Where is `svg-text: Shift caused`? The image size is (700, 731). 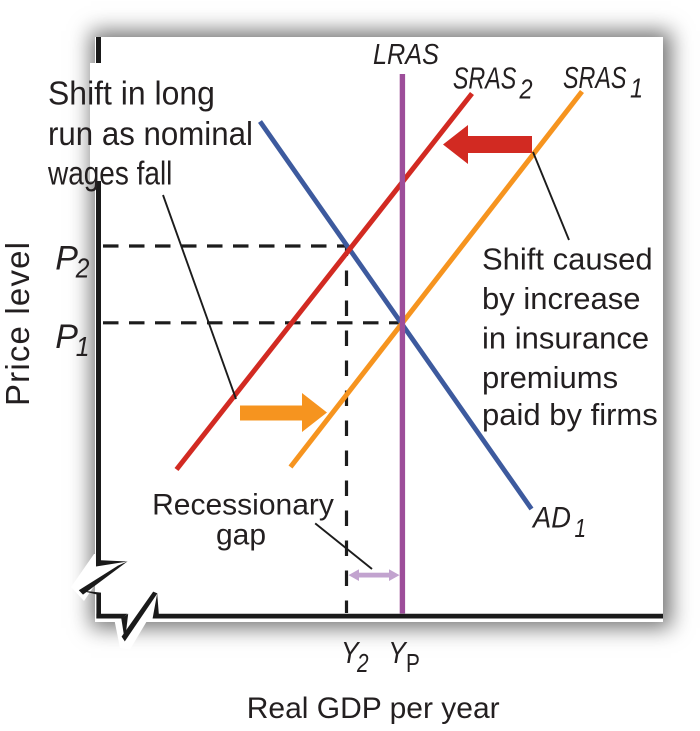 svg-text: Shift caused is located at coordinates (567, 259).